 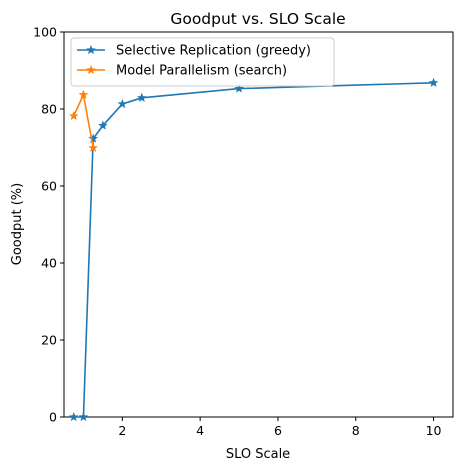 What do you see at coordinates (49, 186) in the screenshot?
I see `y-tick-label: 60` at bounding box center [49, 186].